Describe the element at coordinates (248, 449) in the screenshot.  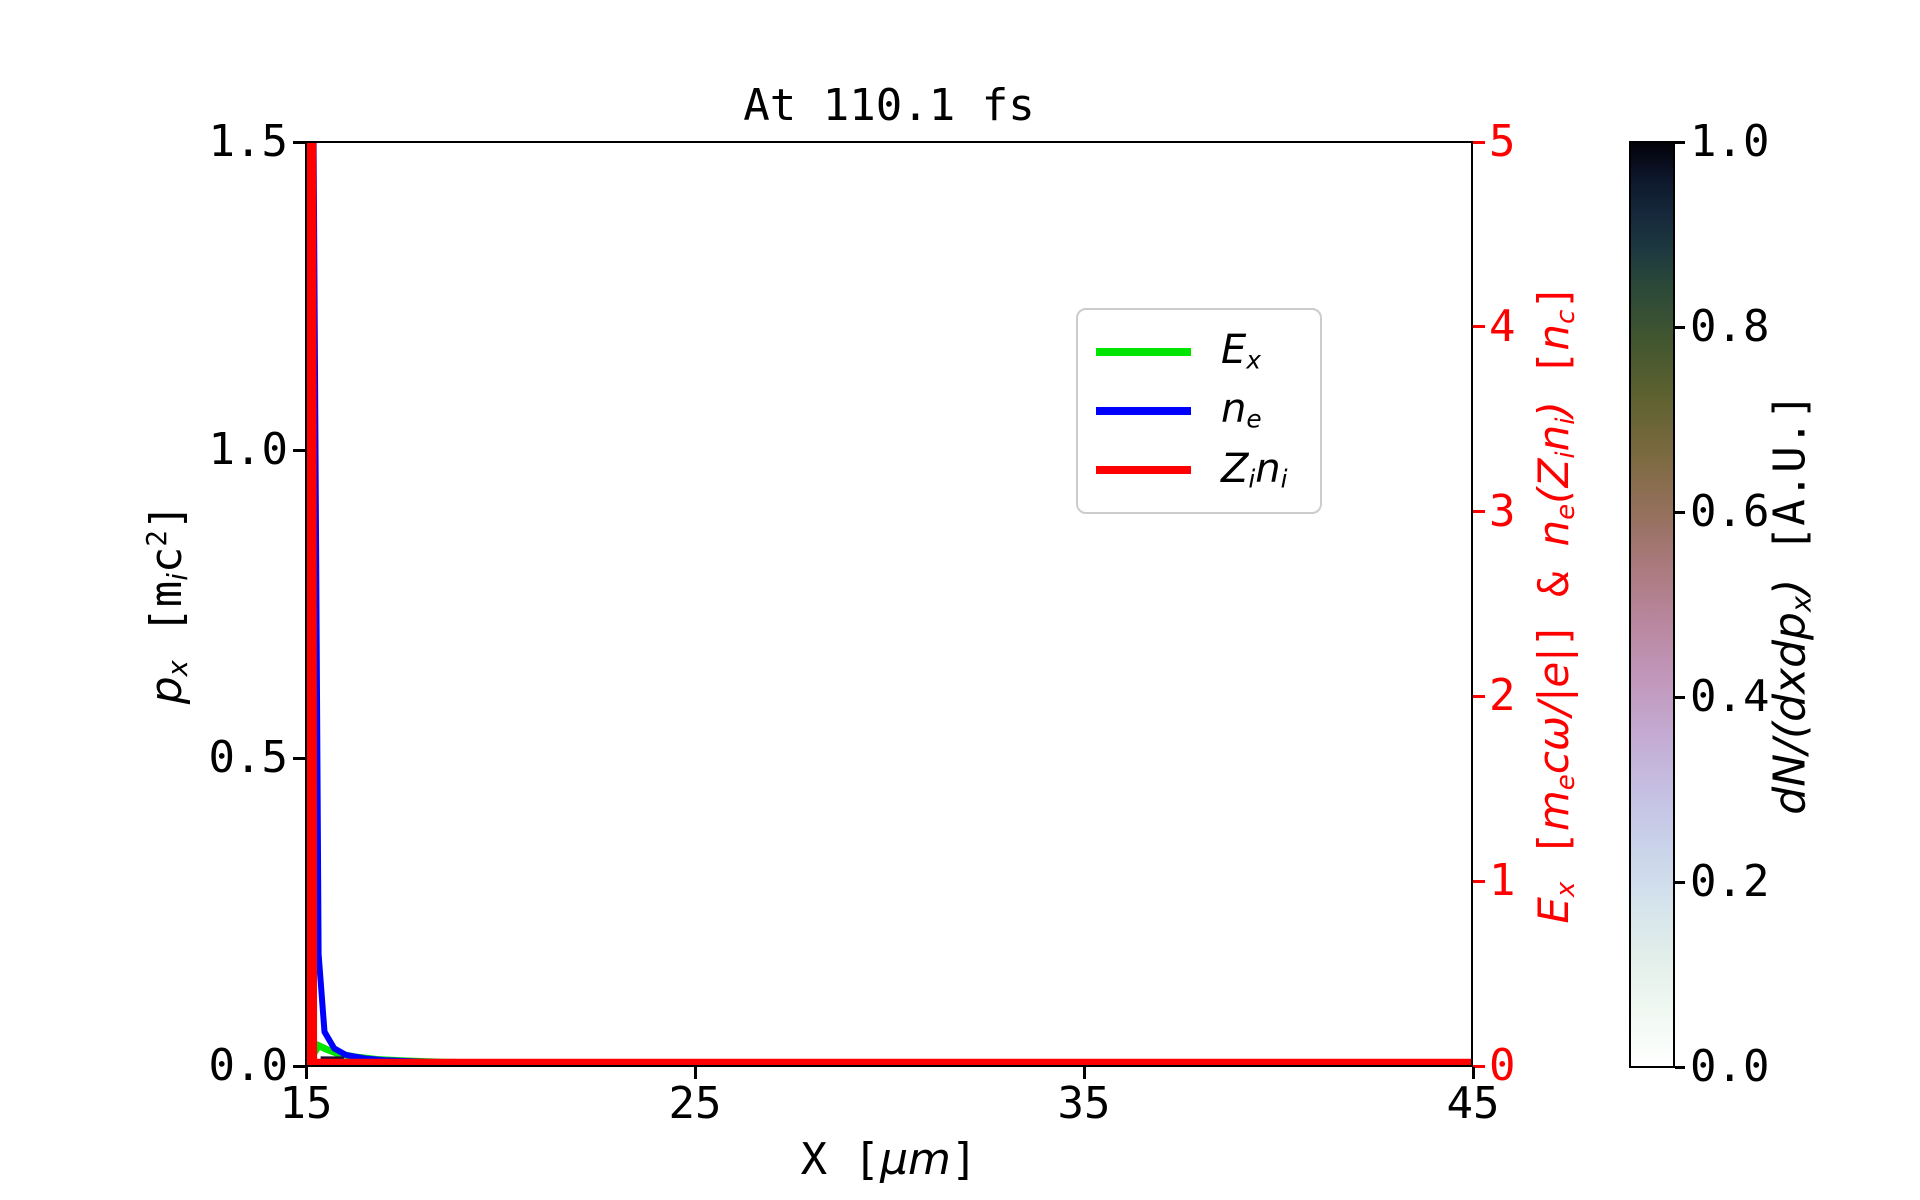
I see `y-left-tick-label: 1.0` at that location.